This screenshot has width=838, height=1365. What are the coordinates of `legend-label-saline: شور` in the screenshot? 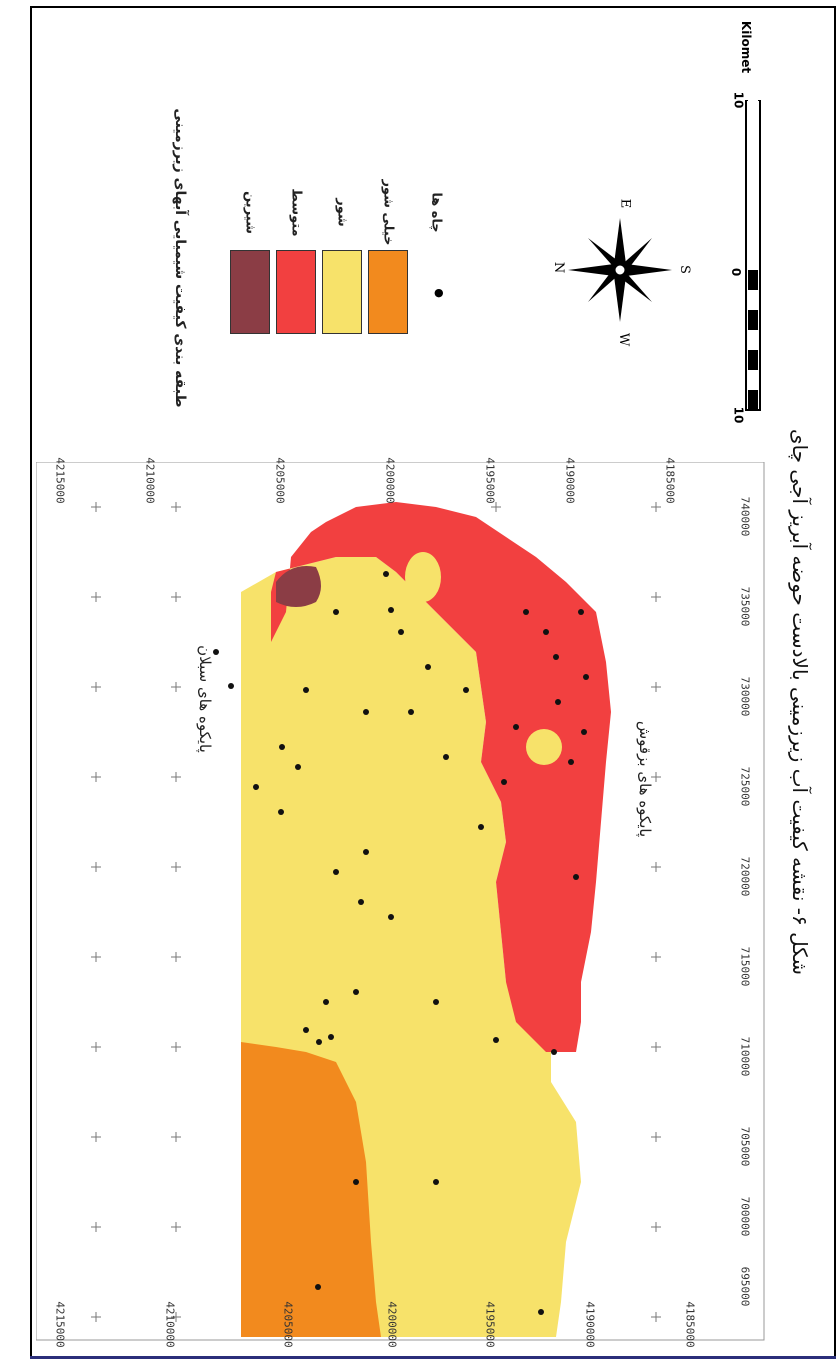 It's located at (342, 212).